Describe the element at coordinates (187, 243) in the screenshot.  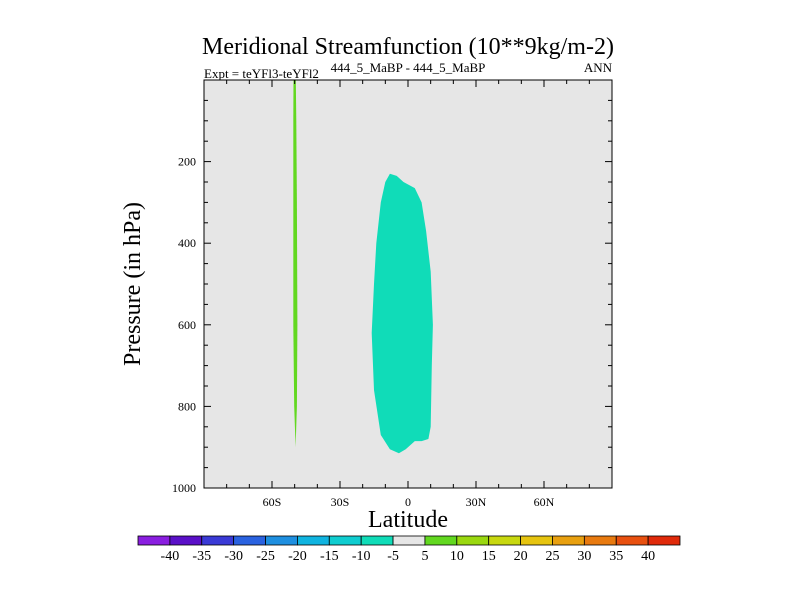
I see `y-tick-label: 400` at that location.